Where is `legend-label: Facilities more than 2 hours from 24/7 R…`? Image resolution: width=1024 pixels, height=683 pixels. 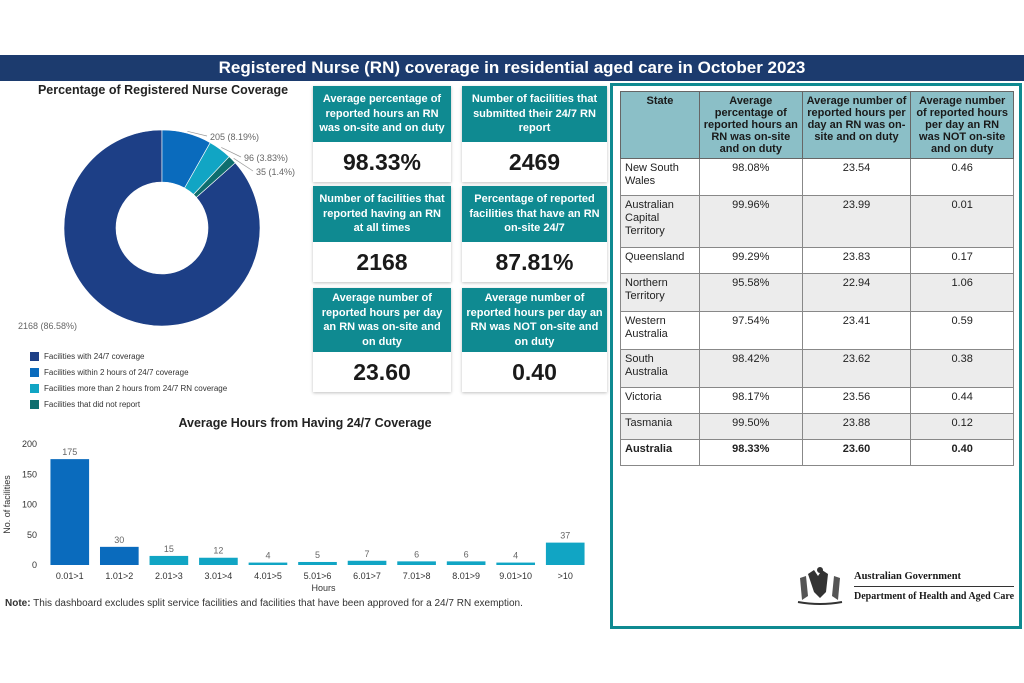
legend-label: Facilities more than 2 hours from 24/7 R… is located at coordinates (136, 388).